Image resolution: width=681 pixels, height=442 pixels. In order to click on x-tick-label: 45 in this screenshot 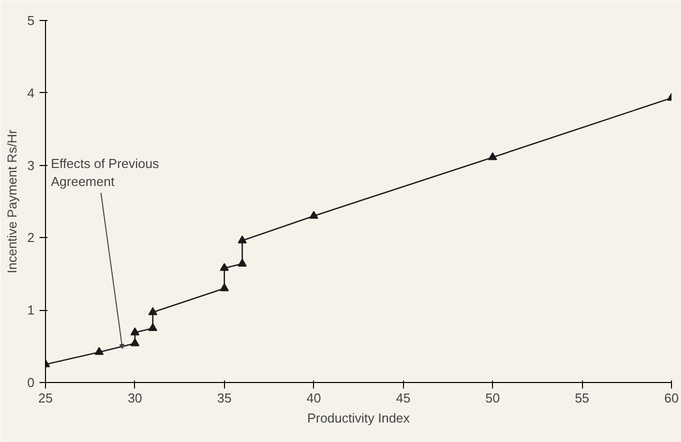, I will do `click(403, 398)`.